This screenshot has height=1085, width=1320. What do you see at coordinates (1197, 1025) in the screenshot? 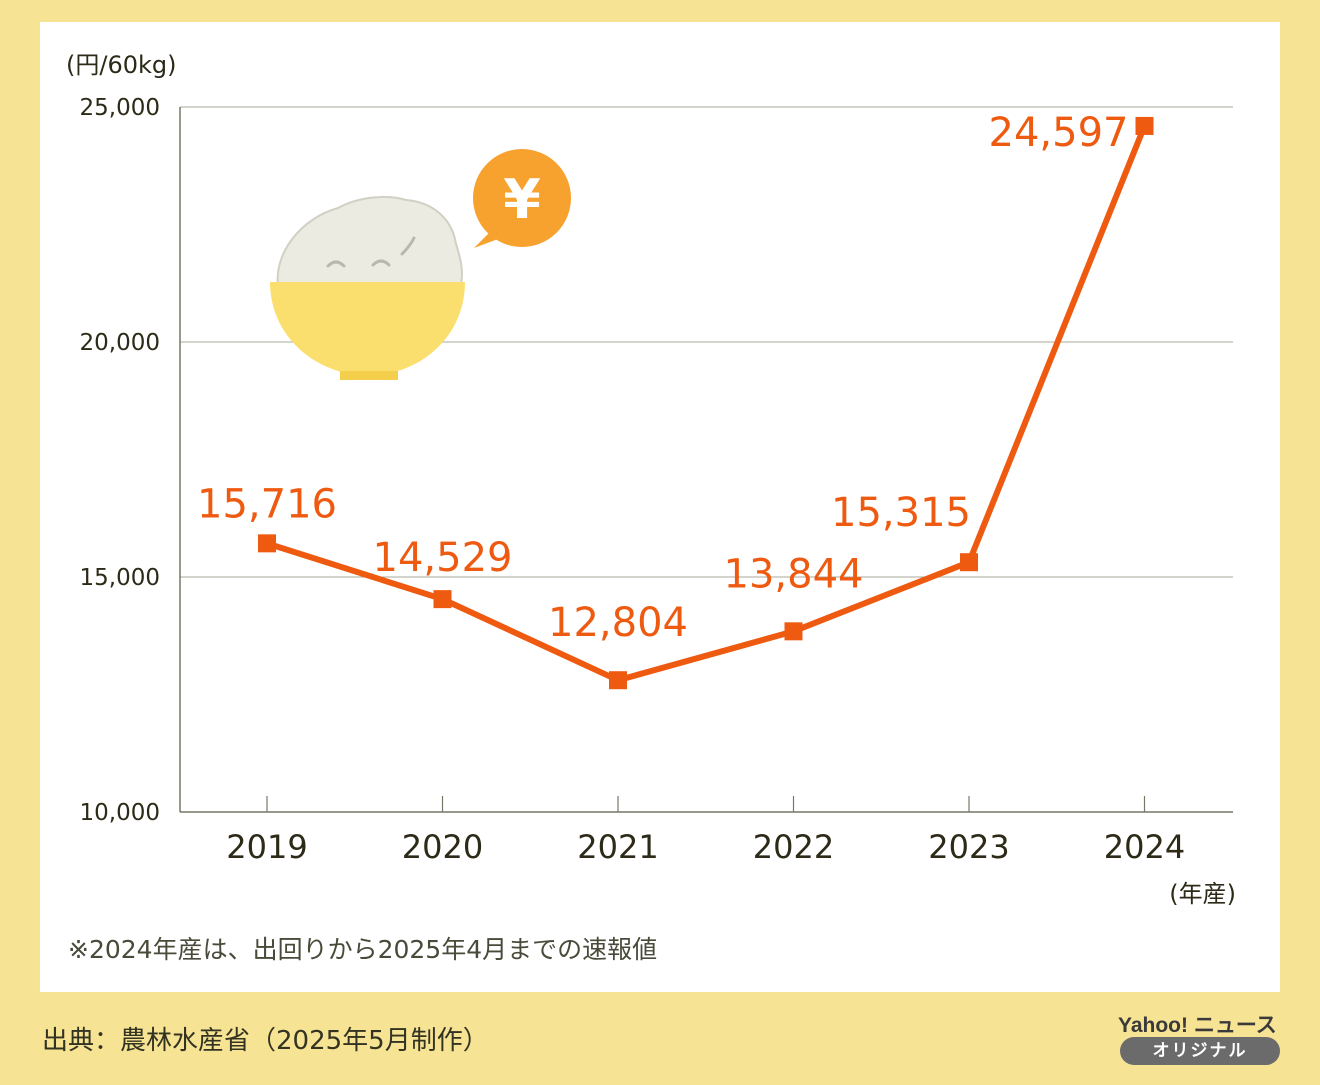
I see `yahoo-news-logo: Yahoo! ニュース` at bounding box center [1197, 1025].